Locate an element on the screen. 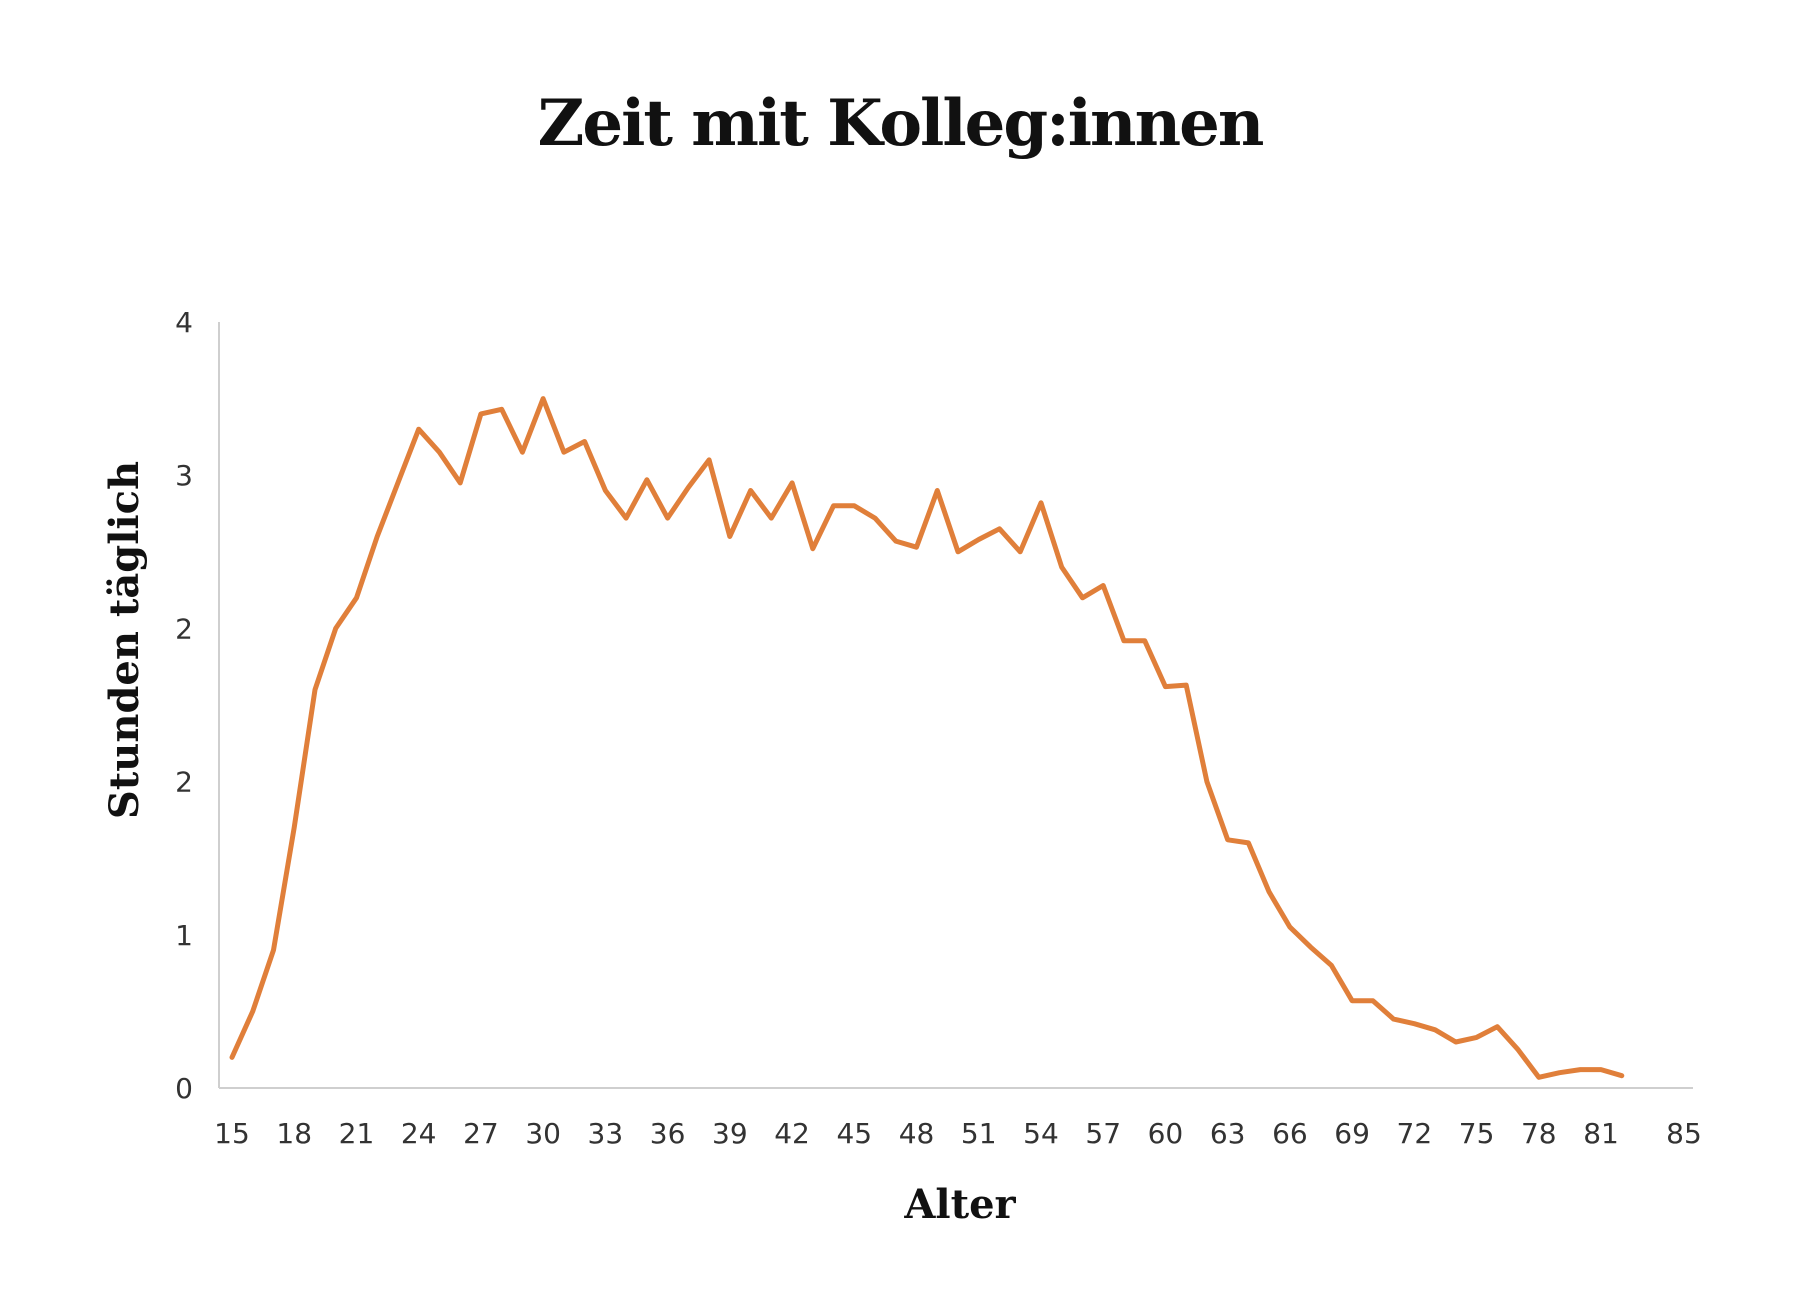 Image resolution: width=1800 pixels, height=1304 pixels. x-tick-label: 66 is located at coordinates (1290, 1133).